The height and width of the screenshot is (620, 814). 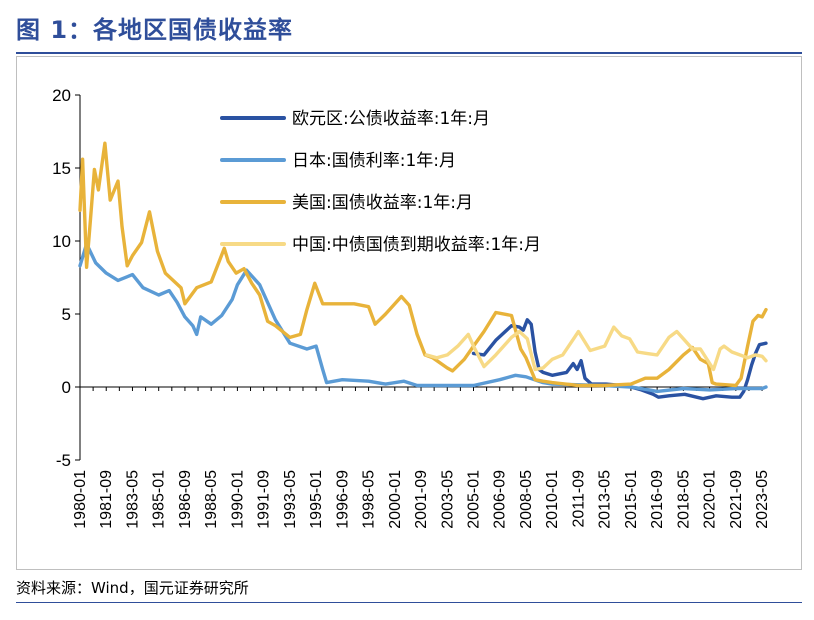 I want to click on y-tick-label: 10, so click(x=61, y=241).